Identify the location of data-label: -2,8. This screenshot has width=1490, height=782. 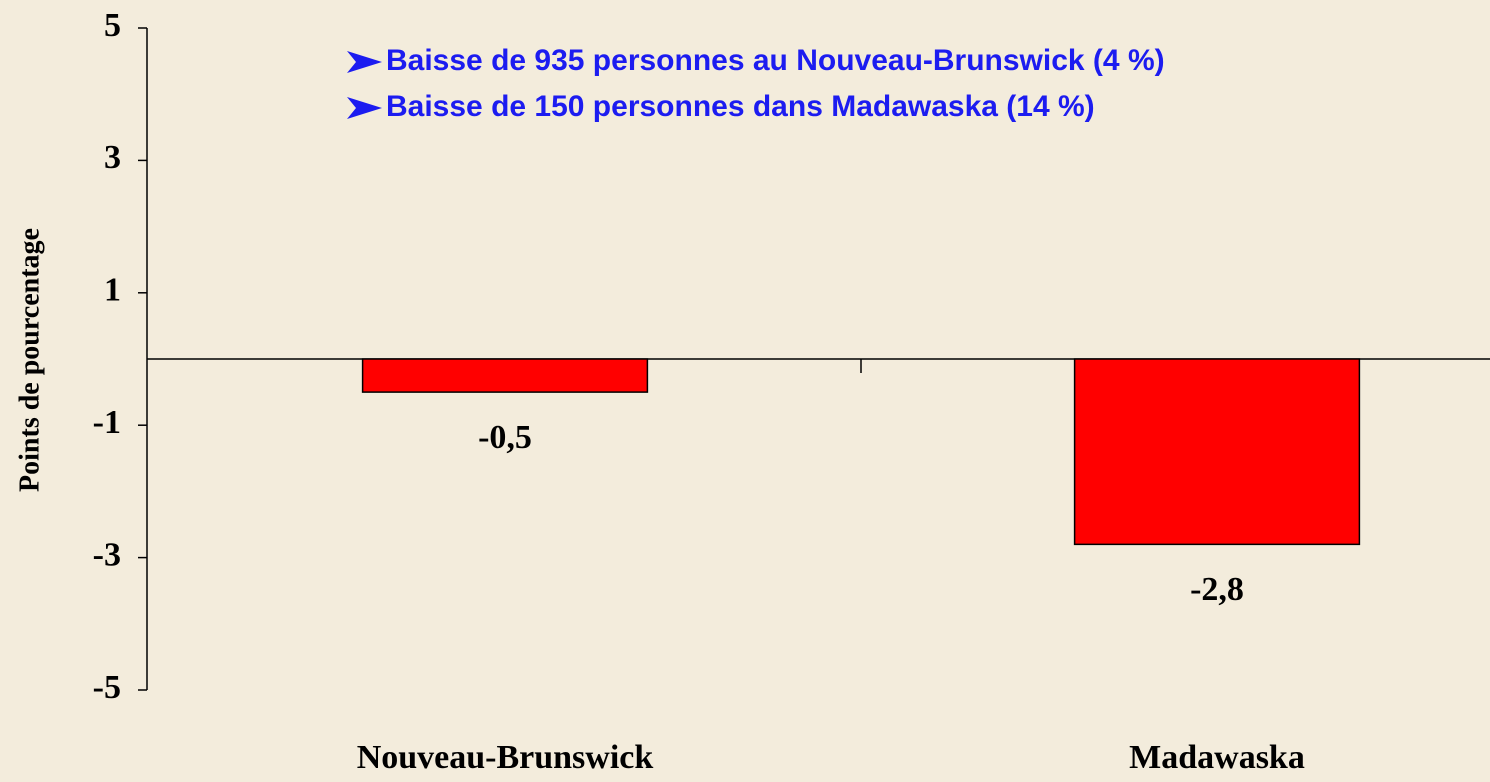
(1217, 589).